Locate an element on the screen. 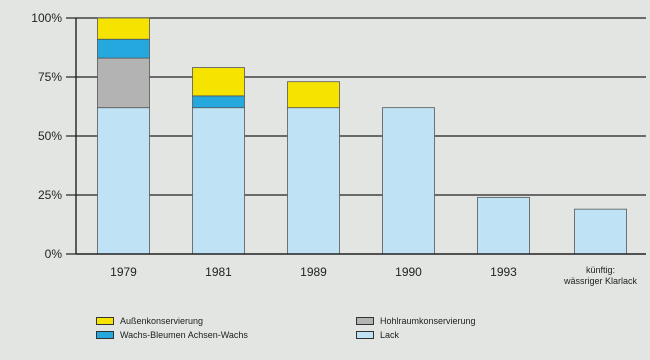 The height and width of the screenshot is (360, 650). legend-label: Lack is located at coordinates (389, 335).